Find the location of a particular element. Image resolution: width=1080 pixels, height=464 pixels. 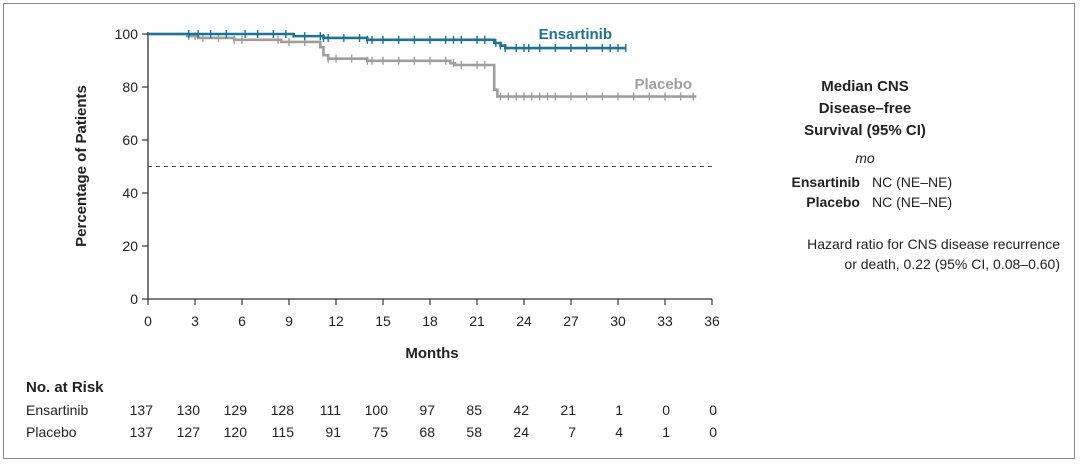

x-tick-label: 33 is located at coordinates (665, 321).